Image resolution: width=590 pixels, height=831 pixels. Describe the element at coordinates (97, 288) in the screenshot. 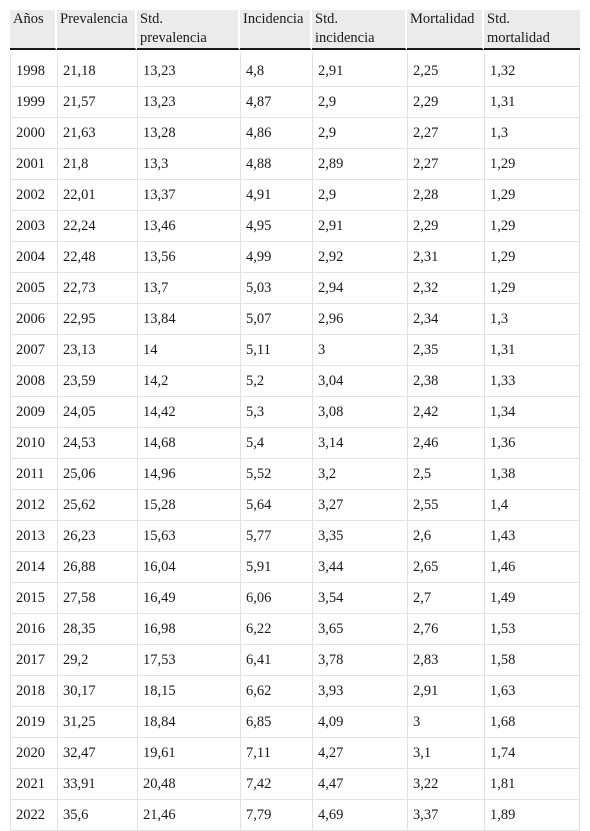

I see `cell-prevalencia: 22,73` at that location.